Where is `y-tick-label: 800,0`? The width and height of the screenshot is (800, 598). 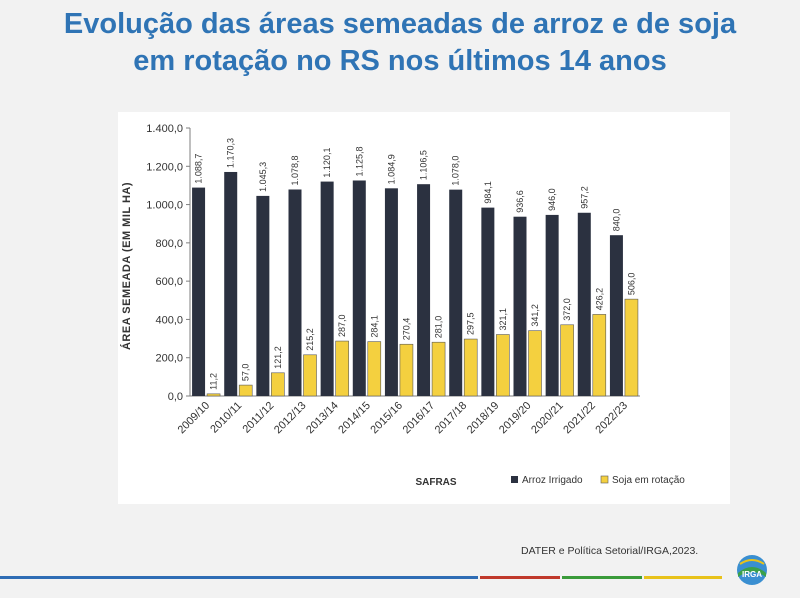 y-tick-label: 800,0 is located at coordinates (169, 244).